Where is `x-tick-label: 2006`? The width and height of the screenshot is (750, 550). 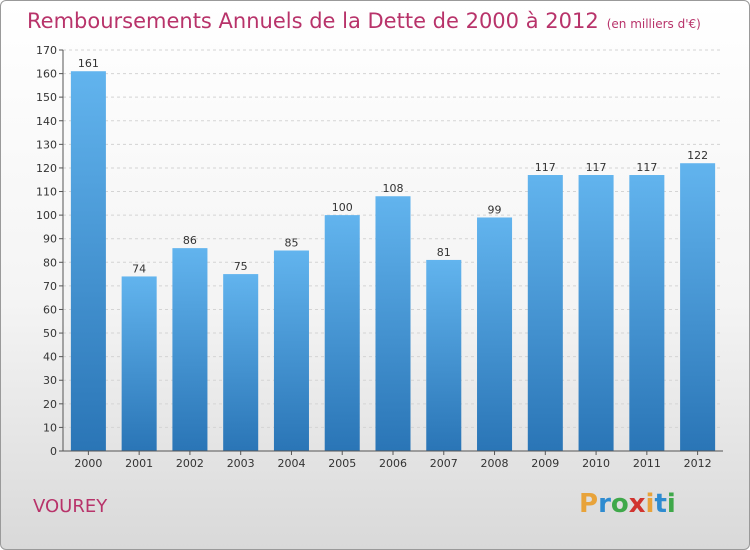
x-tick-label: 2006 is located at coordinates (393, 463).